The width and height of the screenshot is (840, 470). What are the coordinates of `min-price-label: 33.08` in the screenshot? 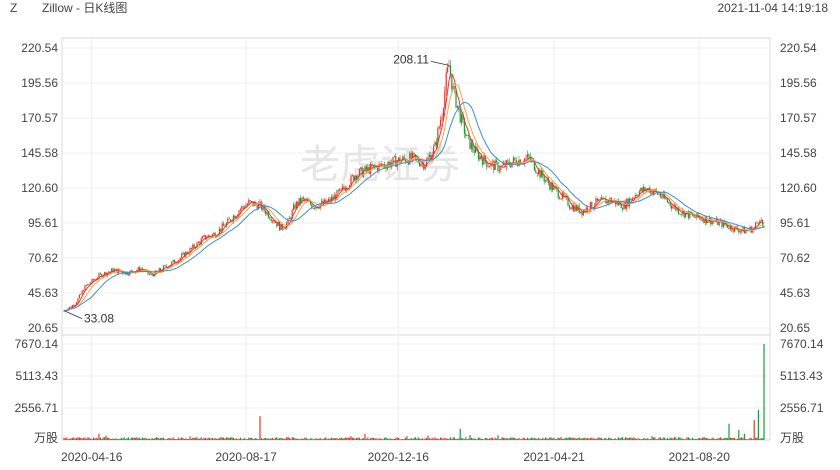 It's located at (99, 319).